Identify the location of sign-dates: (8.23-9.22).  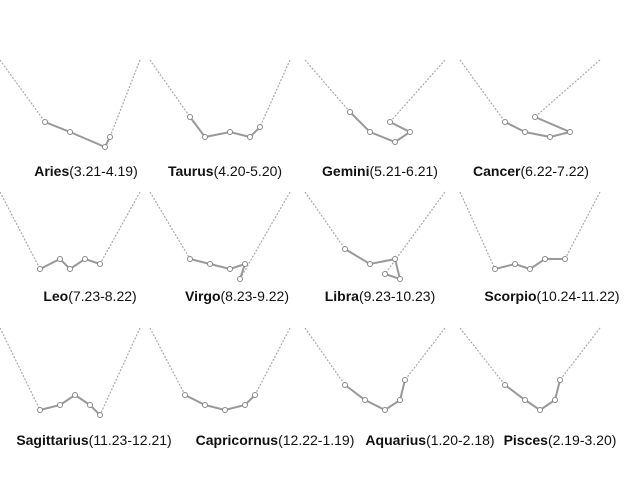
(255, 296).